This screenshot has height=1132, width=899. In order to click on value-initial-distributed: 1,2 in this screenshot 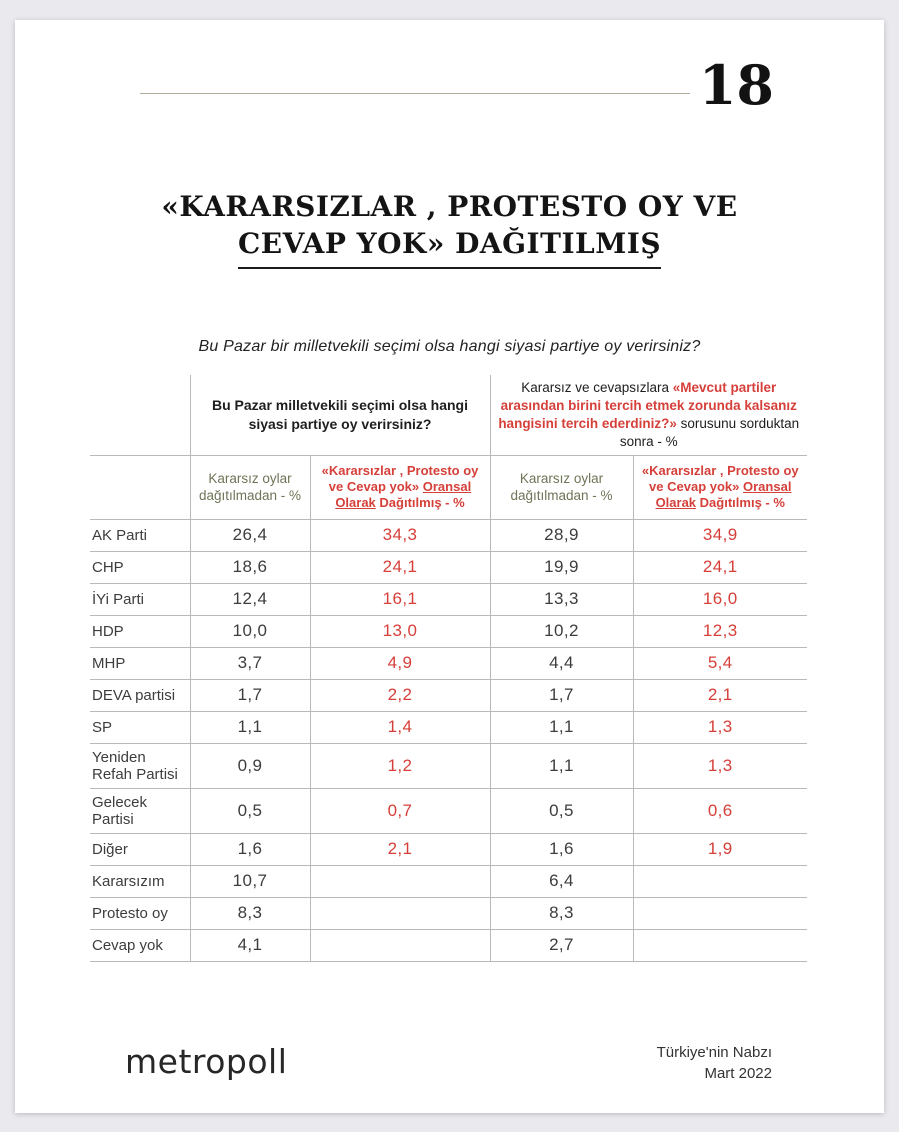, I will do `click(400, 766)`.